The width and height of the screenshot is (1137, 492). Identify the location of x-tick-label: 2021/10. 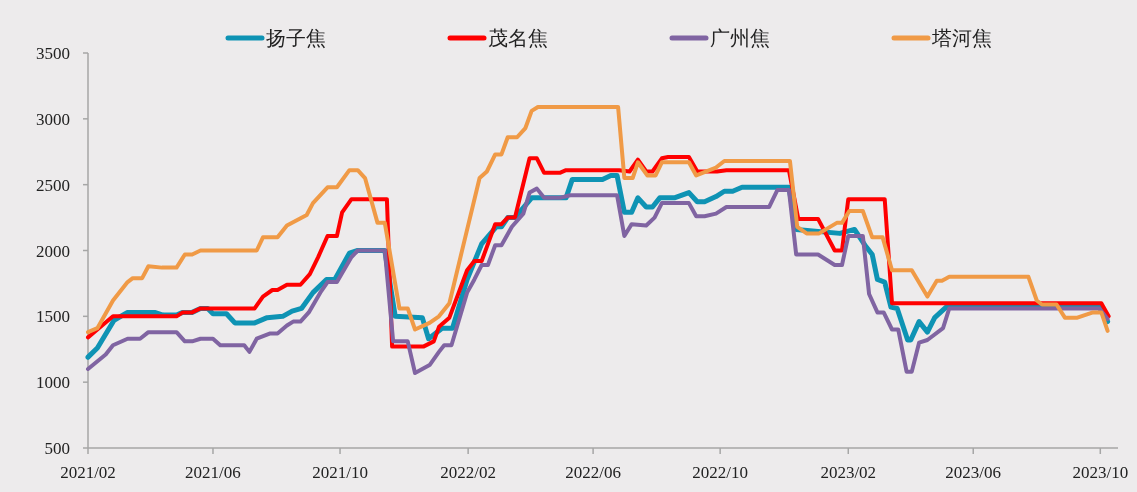
(340, 472).